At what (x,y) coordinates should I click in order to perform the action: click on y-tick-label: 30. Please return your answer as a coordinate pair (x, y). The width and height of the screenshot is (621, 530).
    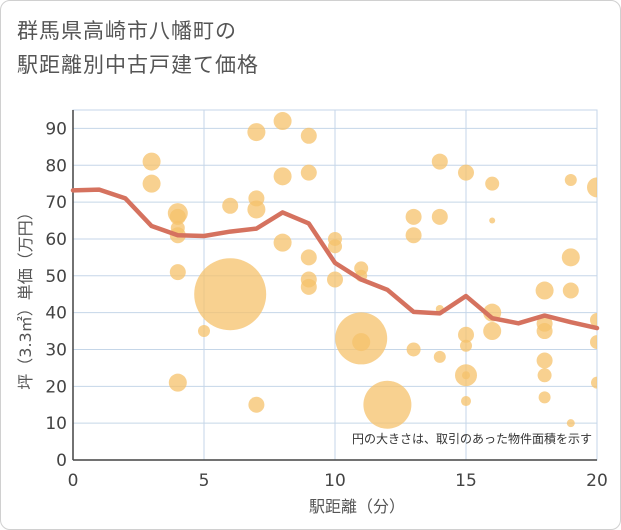
    Looking at the image, I should click on (56, 350).